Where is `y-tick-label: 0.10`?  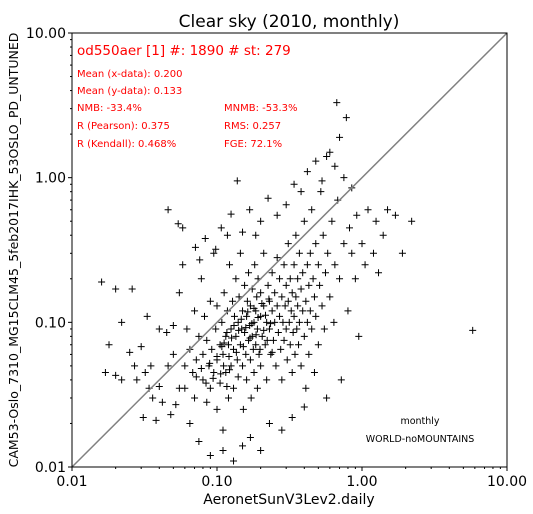 y-tick-label: 0.10 is located at coordinates (50, 323).